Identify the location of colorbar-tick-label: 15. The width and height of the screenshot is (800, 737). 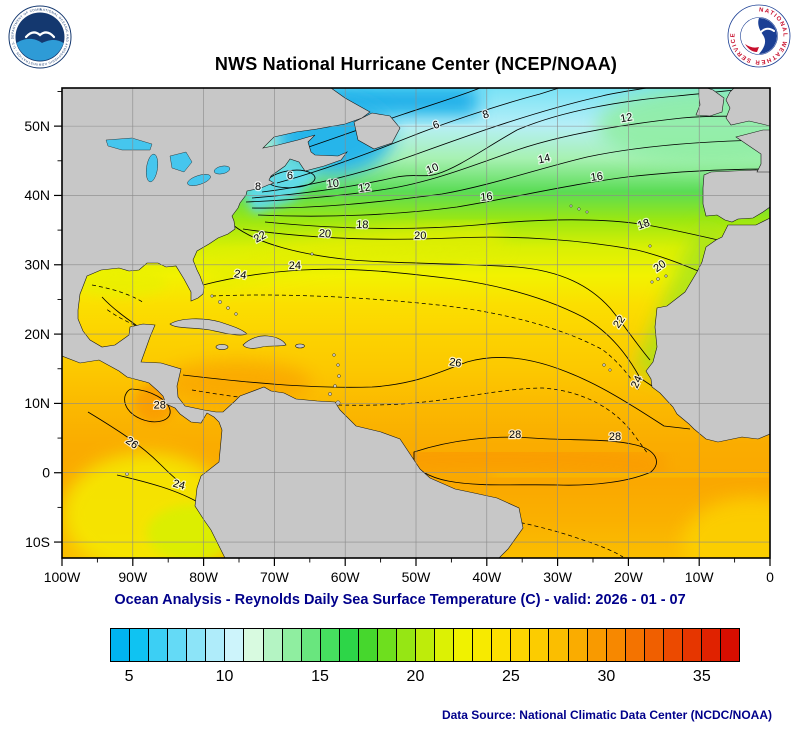
(320, 676).